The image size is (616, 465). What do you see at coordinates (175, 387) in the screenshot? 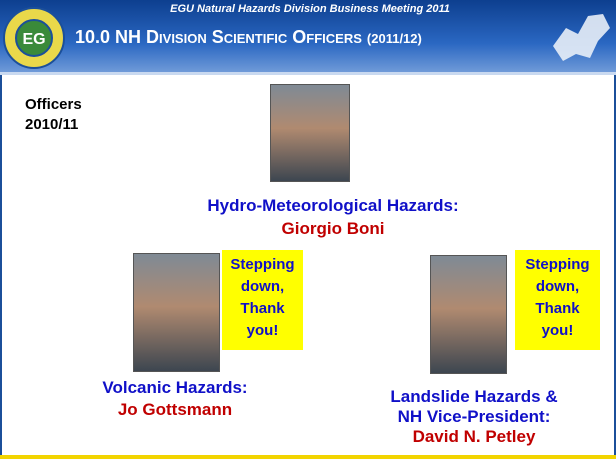
I see `role: Volcanic Hazards:` at bounding box center [175, 387].